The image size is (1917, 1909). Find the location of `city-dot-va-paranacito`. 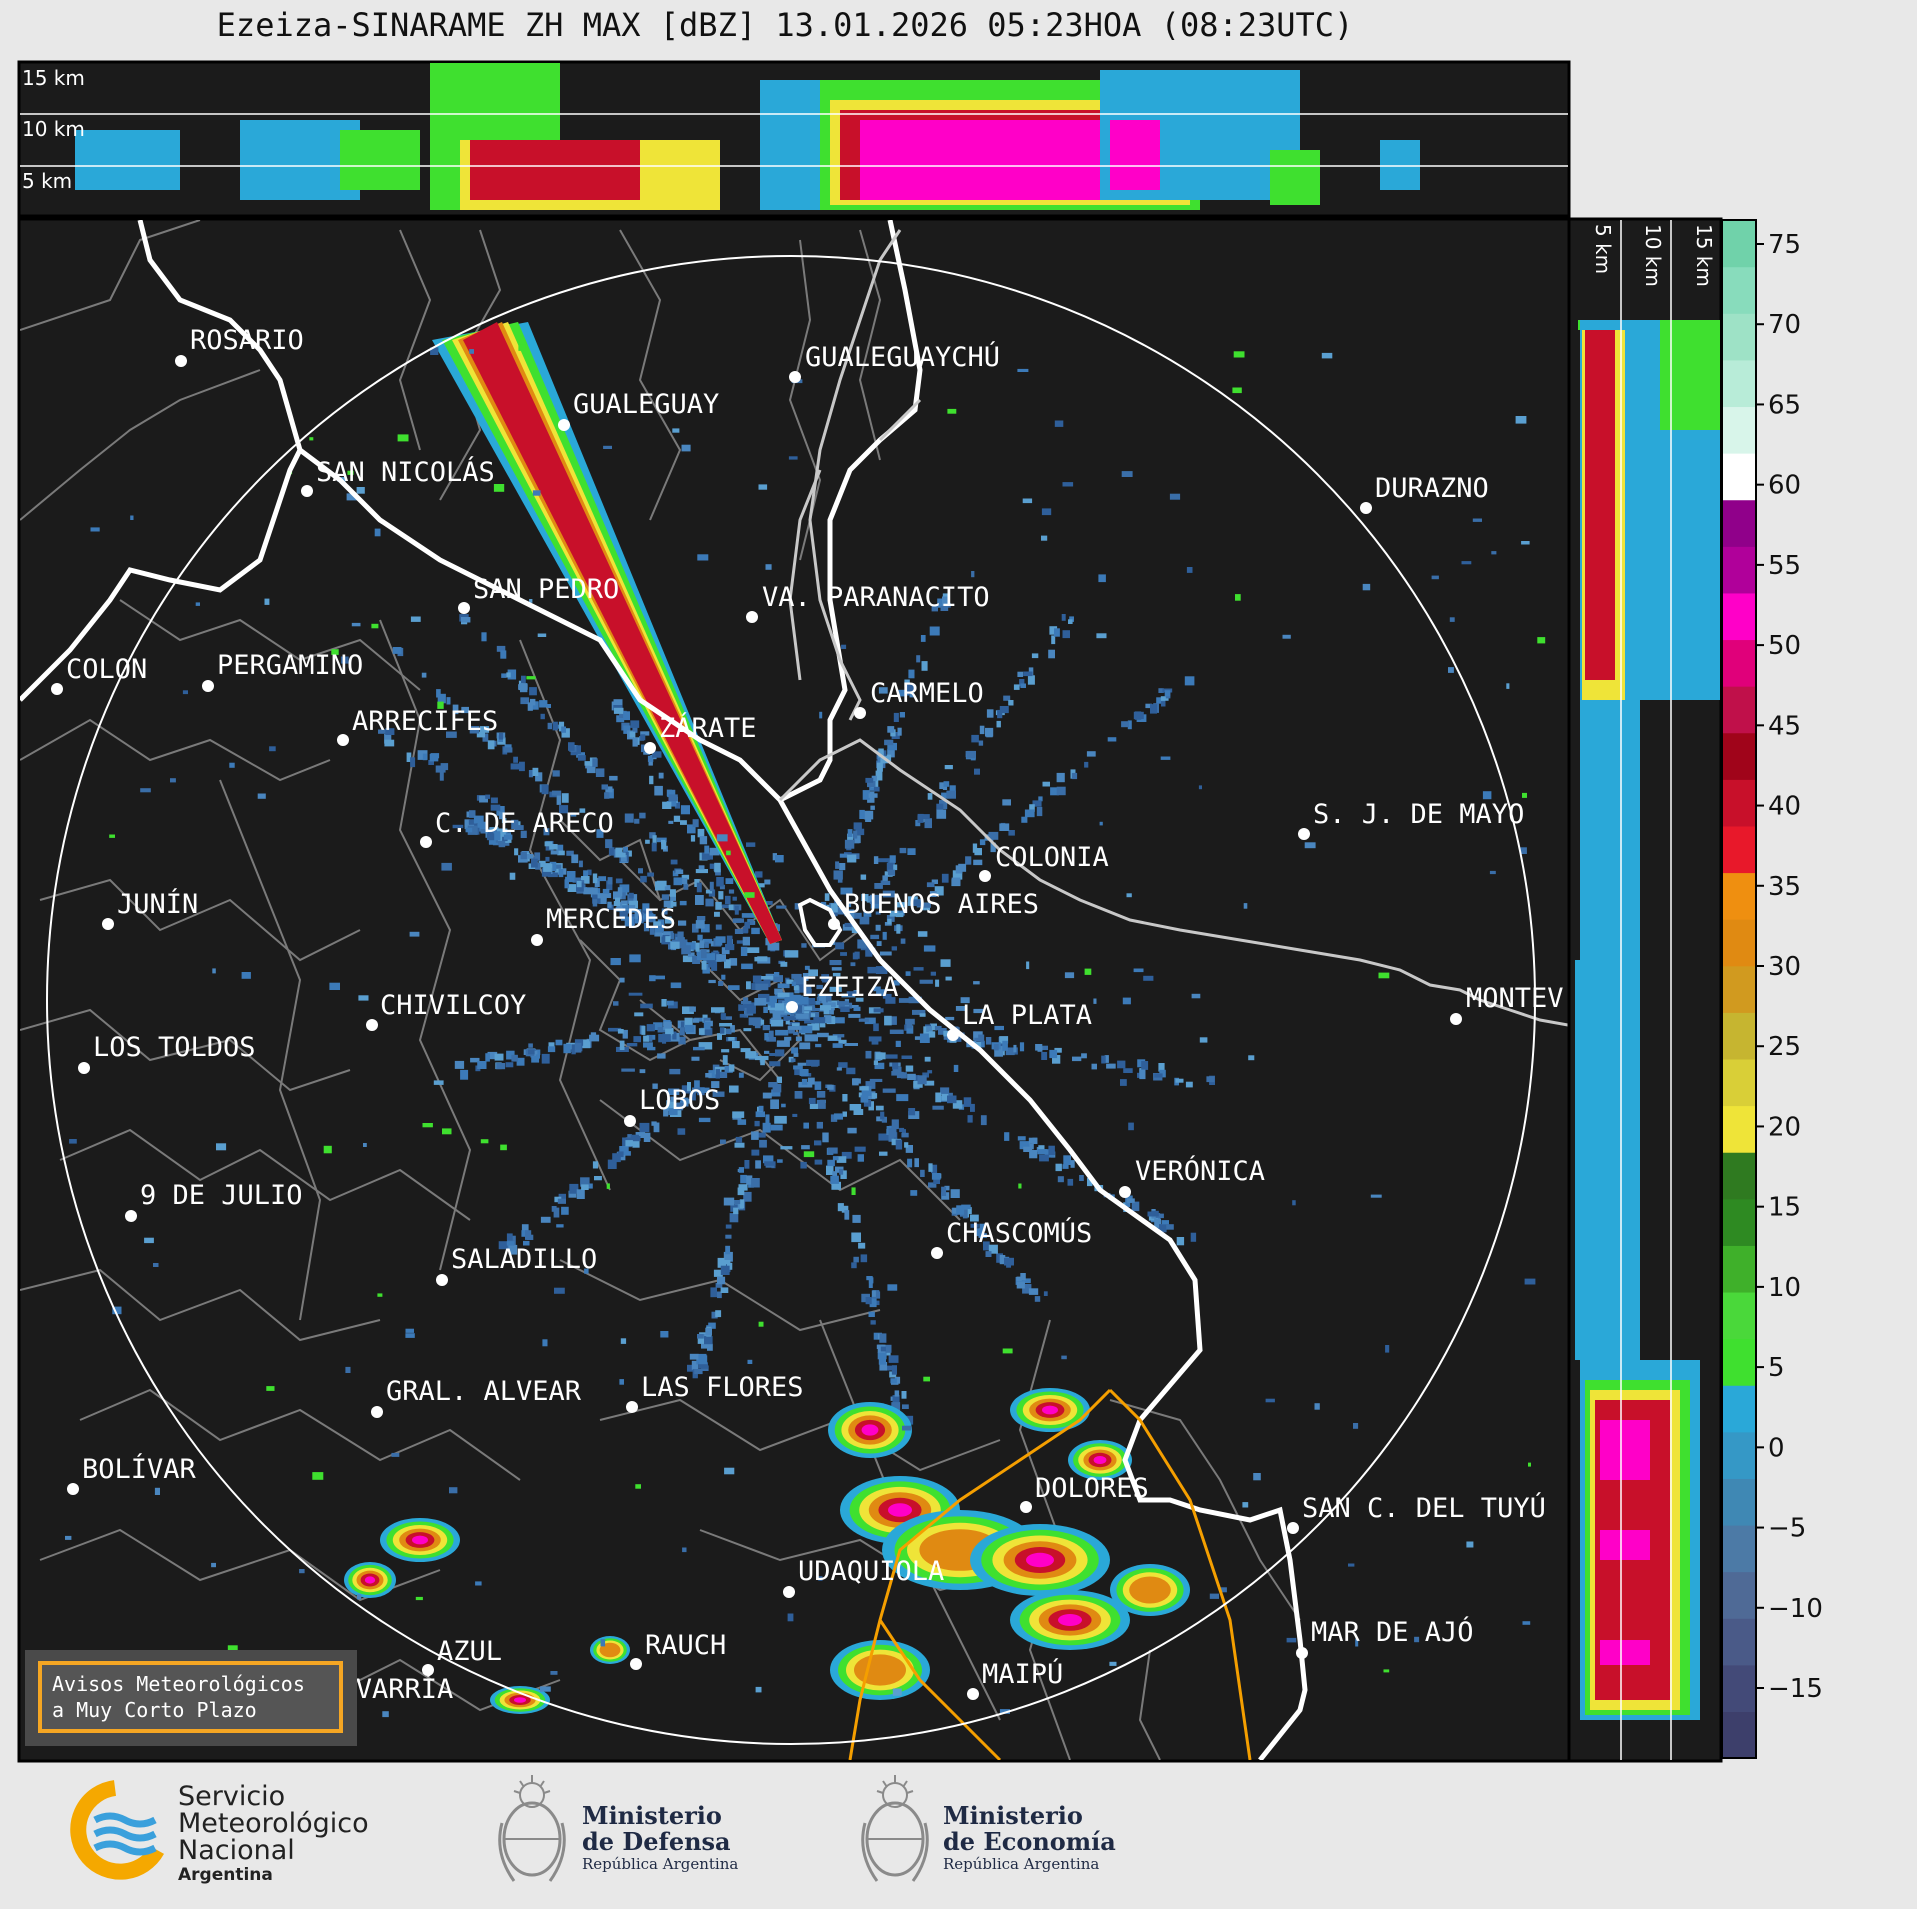

city-dot-va-paranacito is located at coordinates (752, 617).